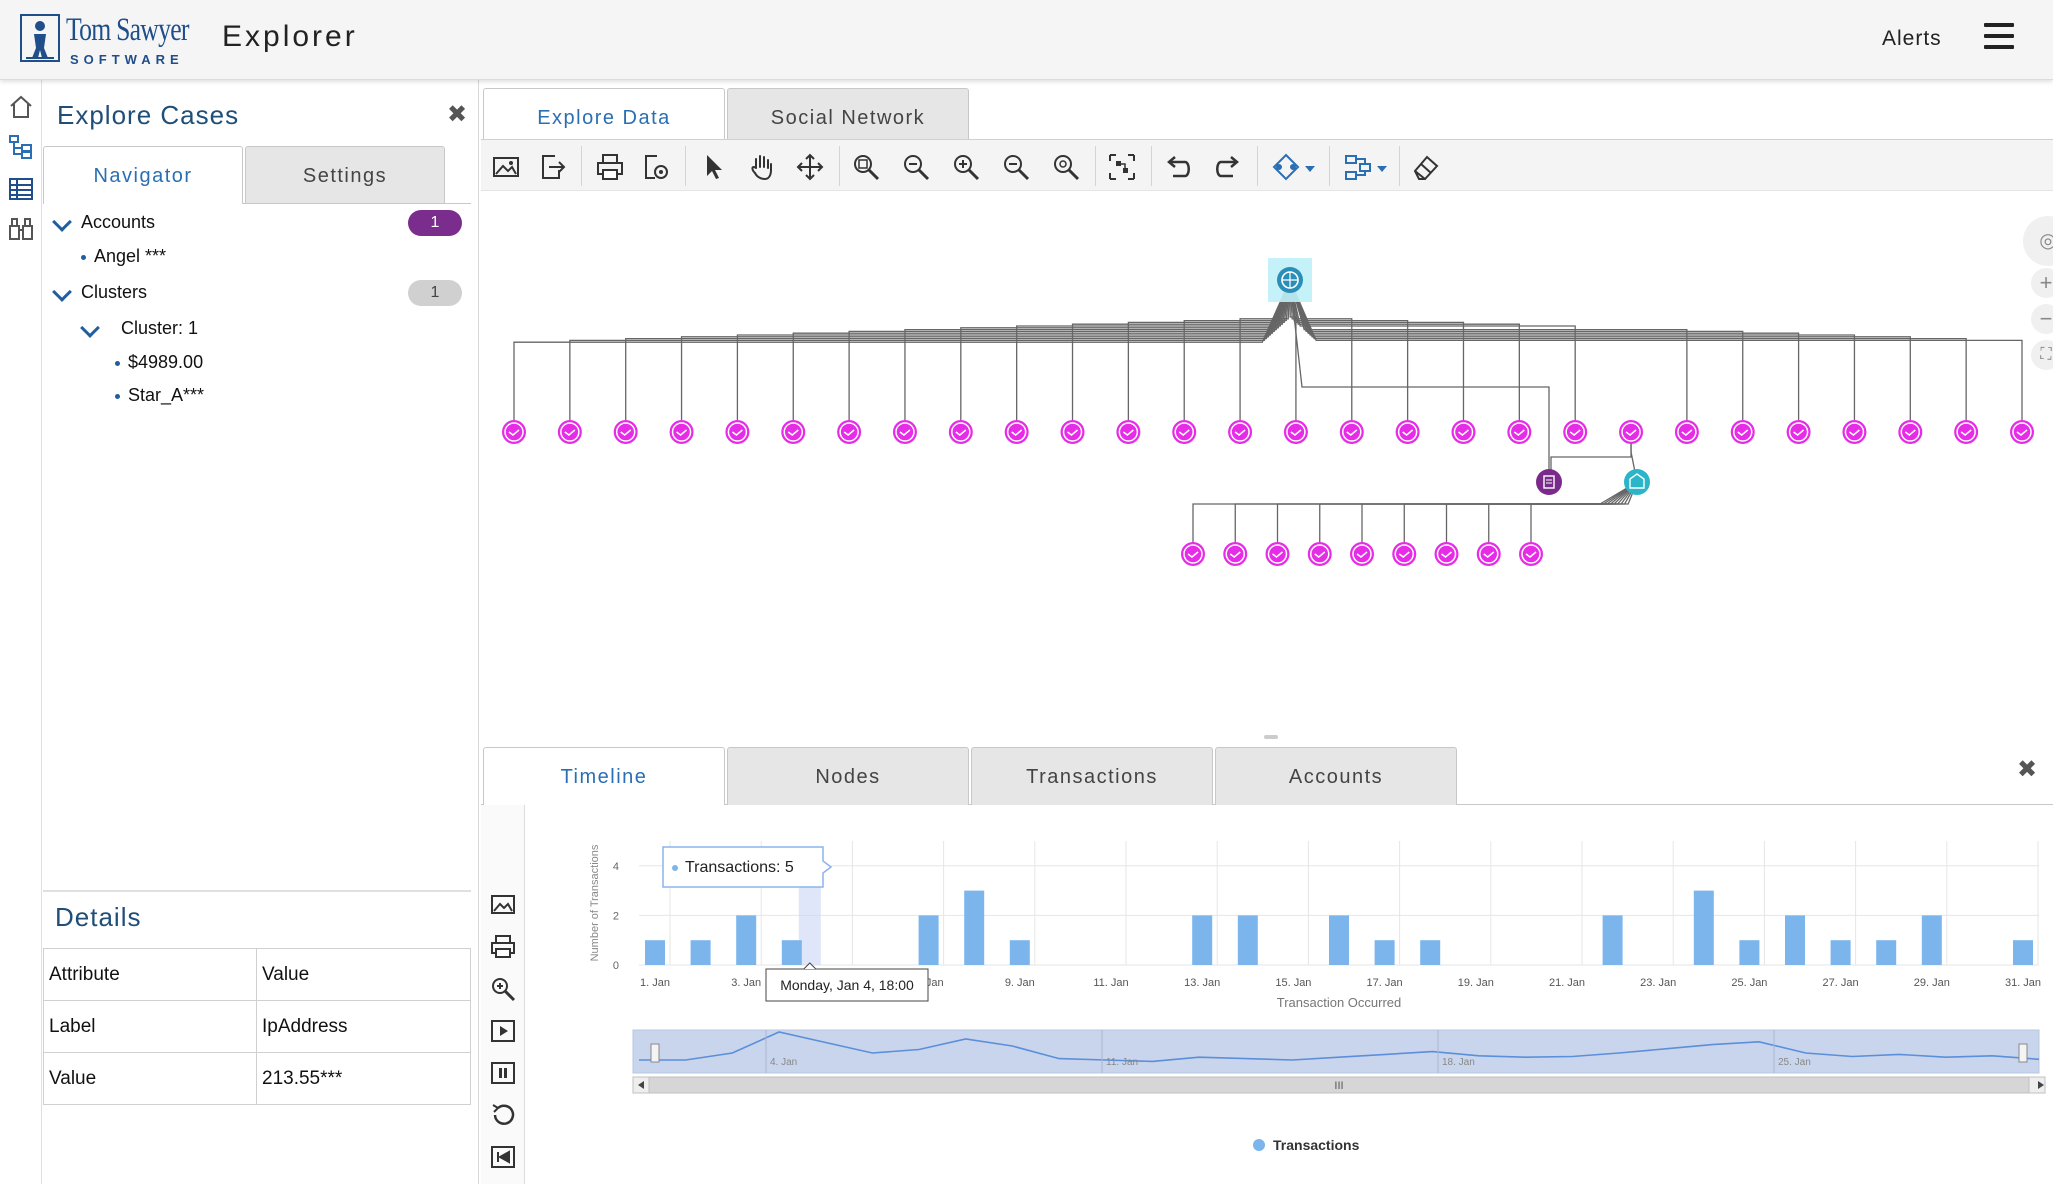 This screenshot has height=1189, width=2053. I want to click on tree-cluster-item: Star_A***, so click(159, 395).